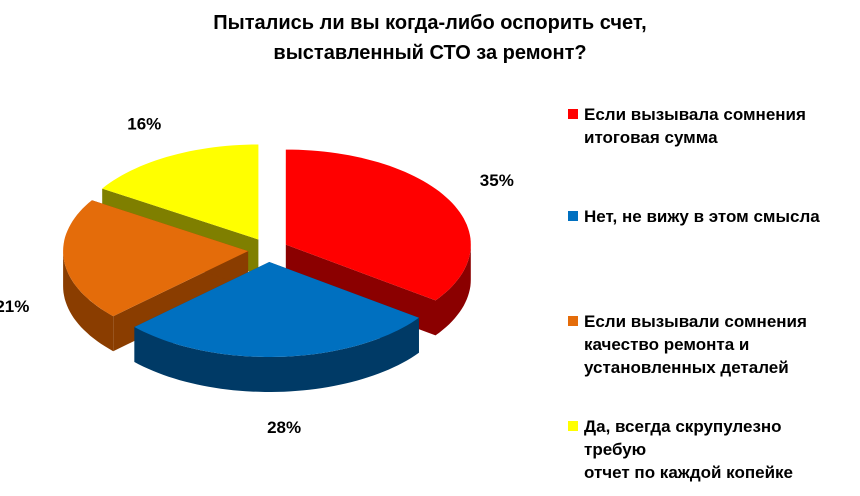  Describe the element at coordinates (702, 216) in the screenshot. I see `legend-label: Нет, не вижу в этом смысла` at that location.